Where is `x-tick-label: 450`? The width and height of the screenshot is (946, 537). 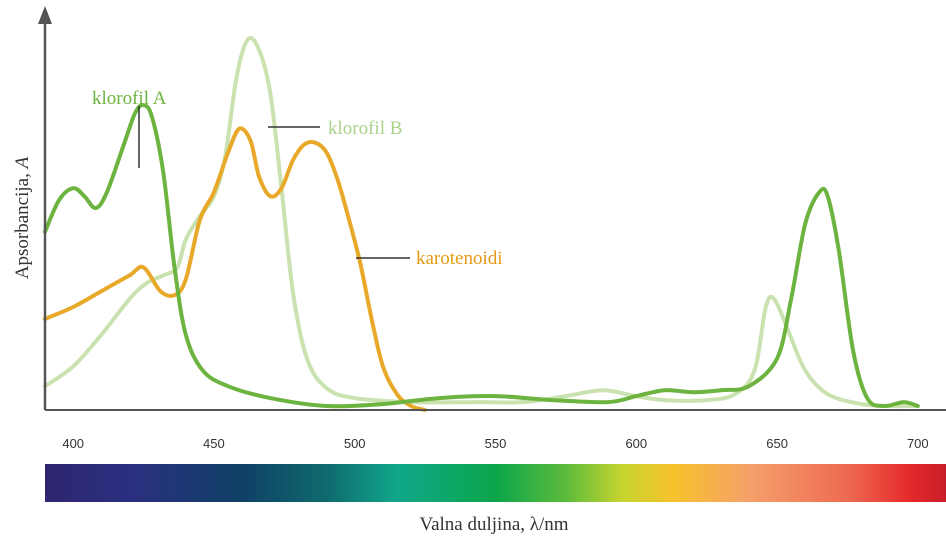
x-tick-label: 450 is located at coordinates (214, 443).